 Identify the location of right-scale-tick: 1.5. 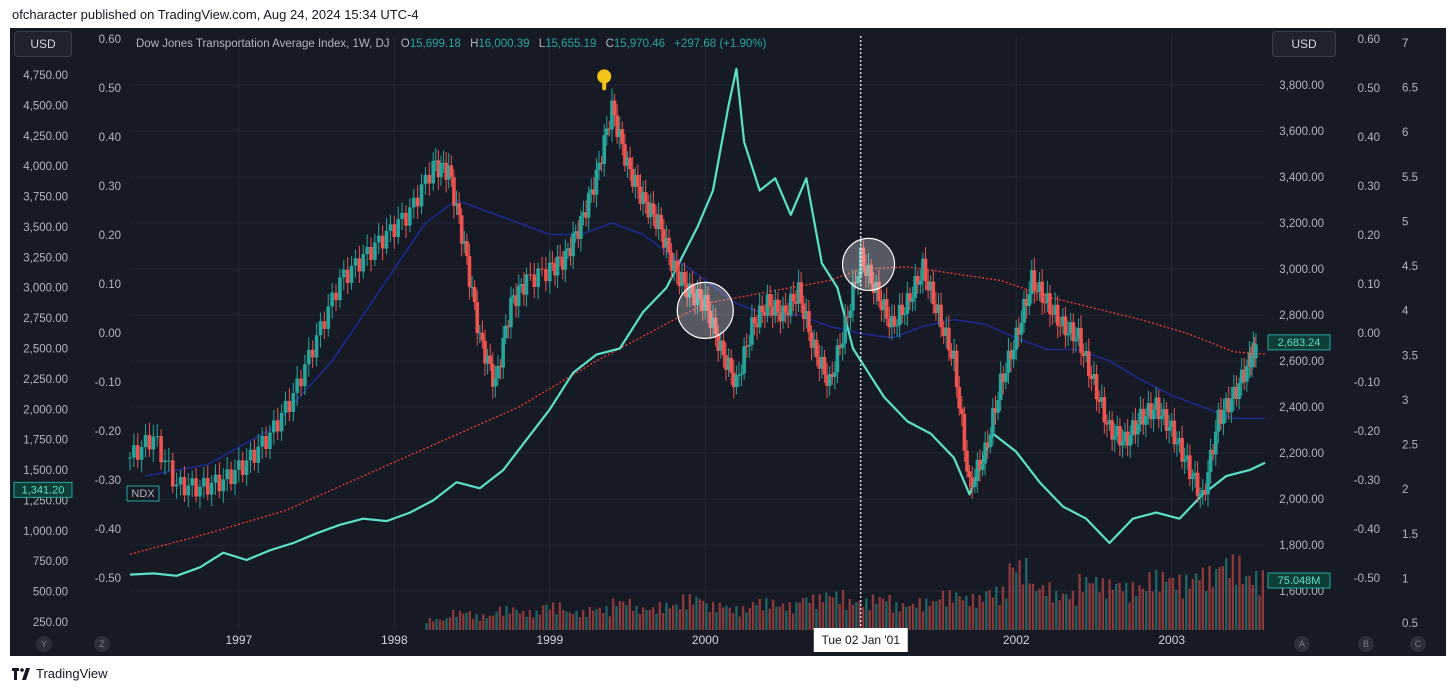
(1410, 535).